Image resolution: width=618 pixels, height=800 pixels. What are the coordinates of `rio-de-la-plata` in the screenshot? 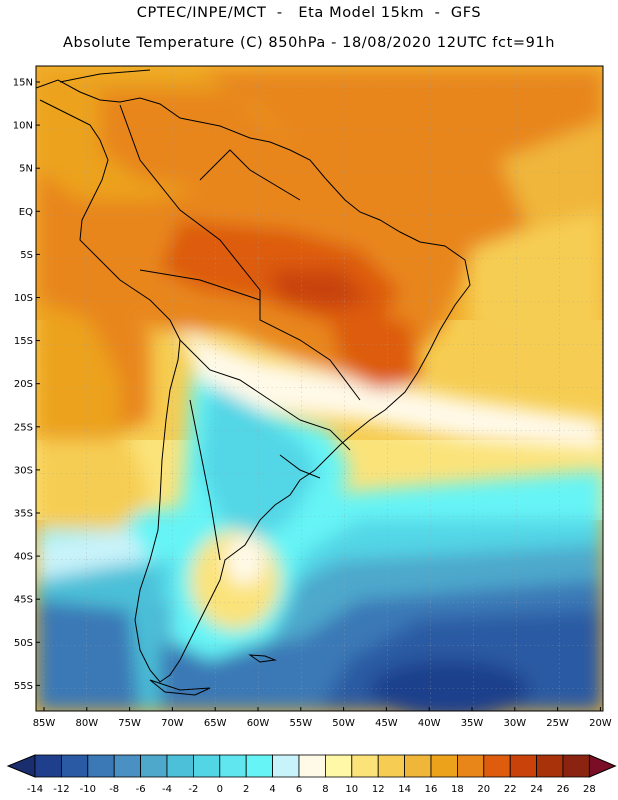 It's located at (300, 466).